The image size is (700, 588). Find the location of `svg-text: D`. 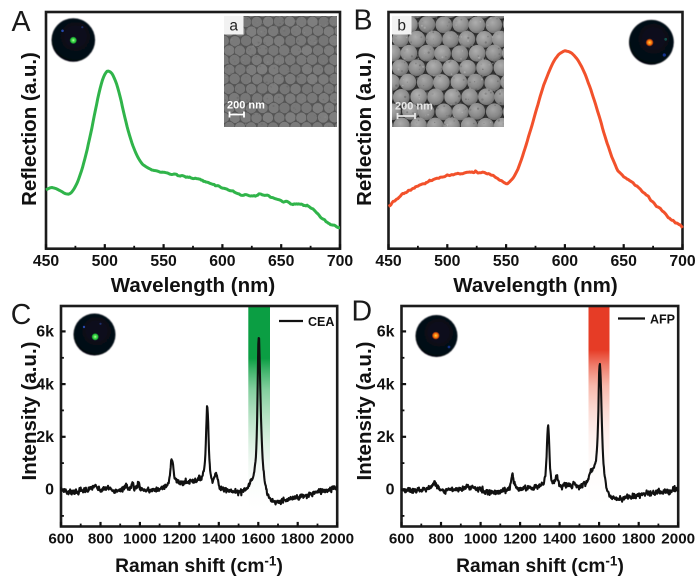

svg-text: D is located at coordinates (362, 311).